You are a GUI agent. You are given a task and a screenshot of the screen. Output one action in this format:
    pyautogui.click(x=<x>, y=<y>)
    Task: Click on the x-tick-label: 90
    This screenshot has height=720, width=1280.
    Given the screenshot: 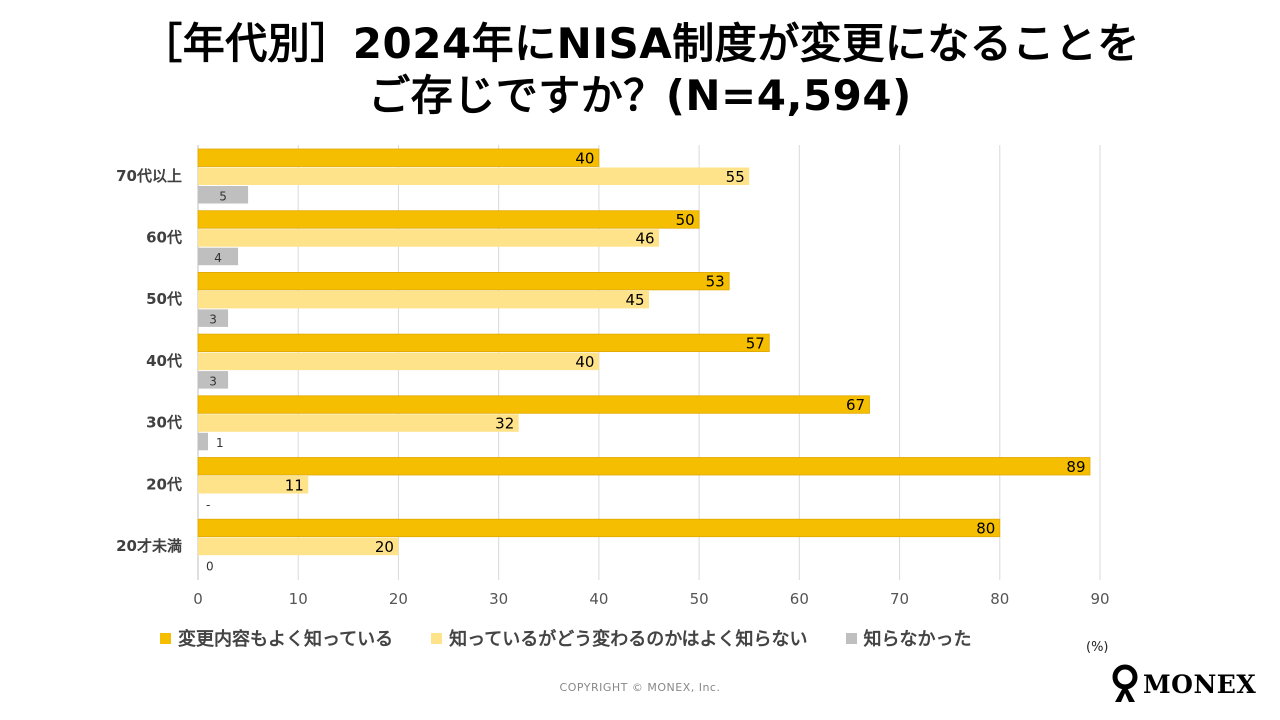 What is the action you would take?
    pyautogui.click(x=1099, y=599)
    